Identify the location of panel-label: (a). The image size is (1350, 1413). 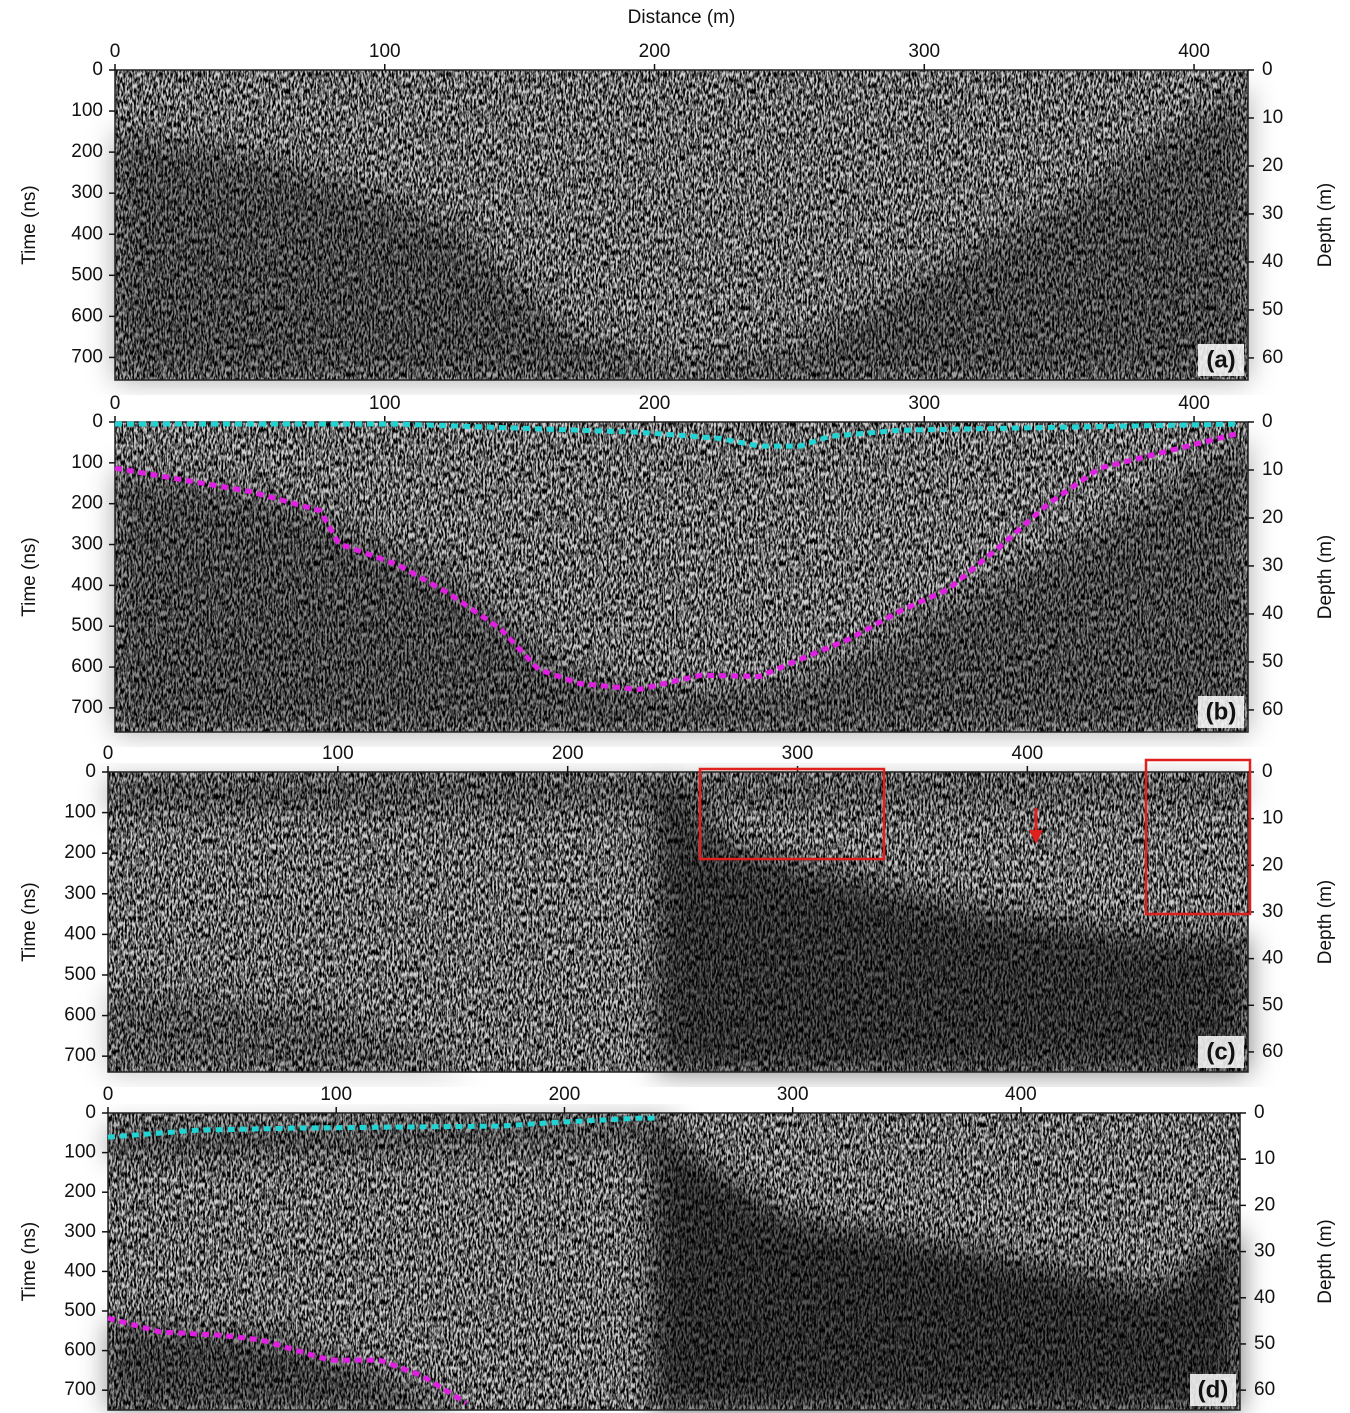
(1220, 359).